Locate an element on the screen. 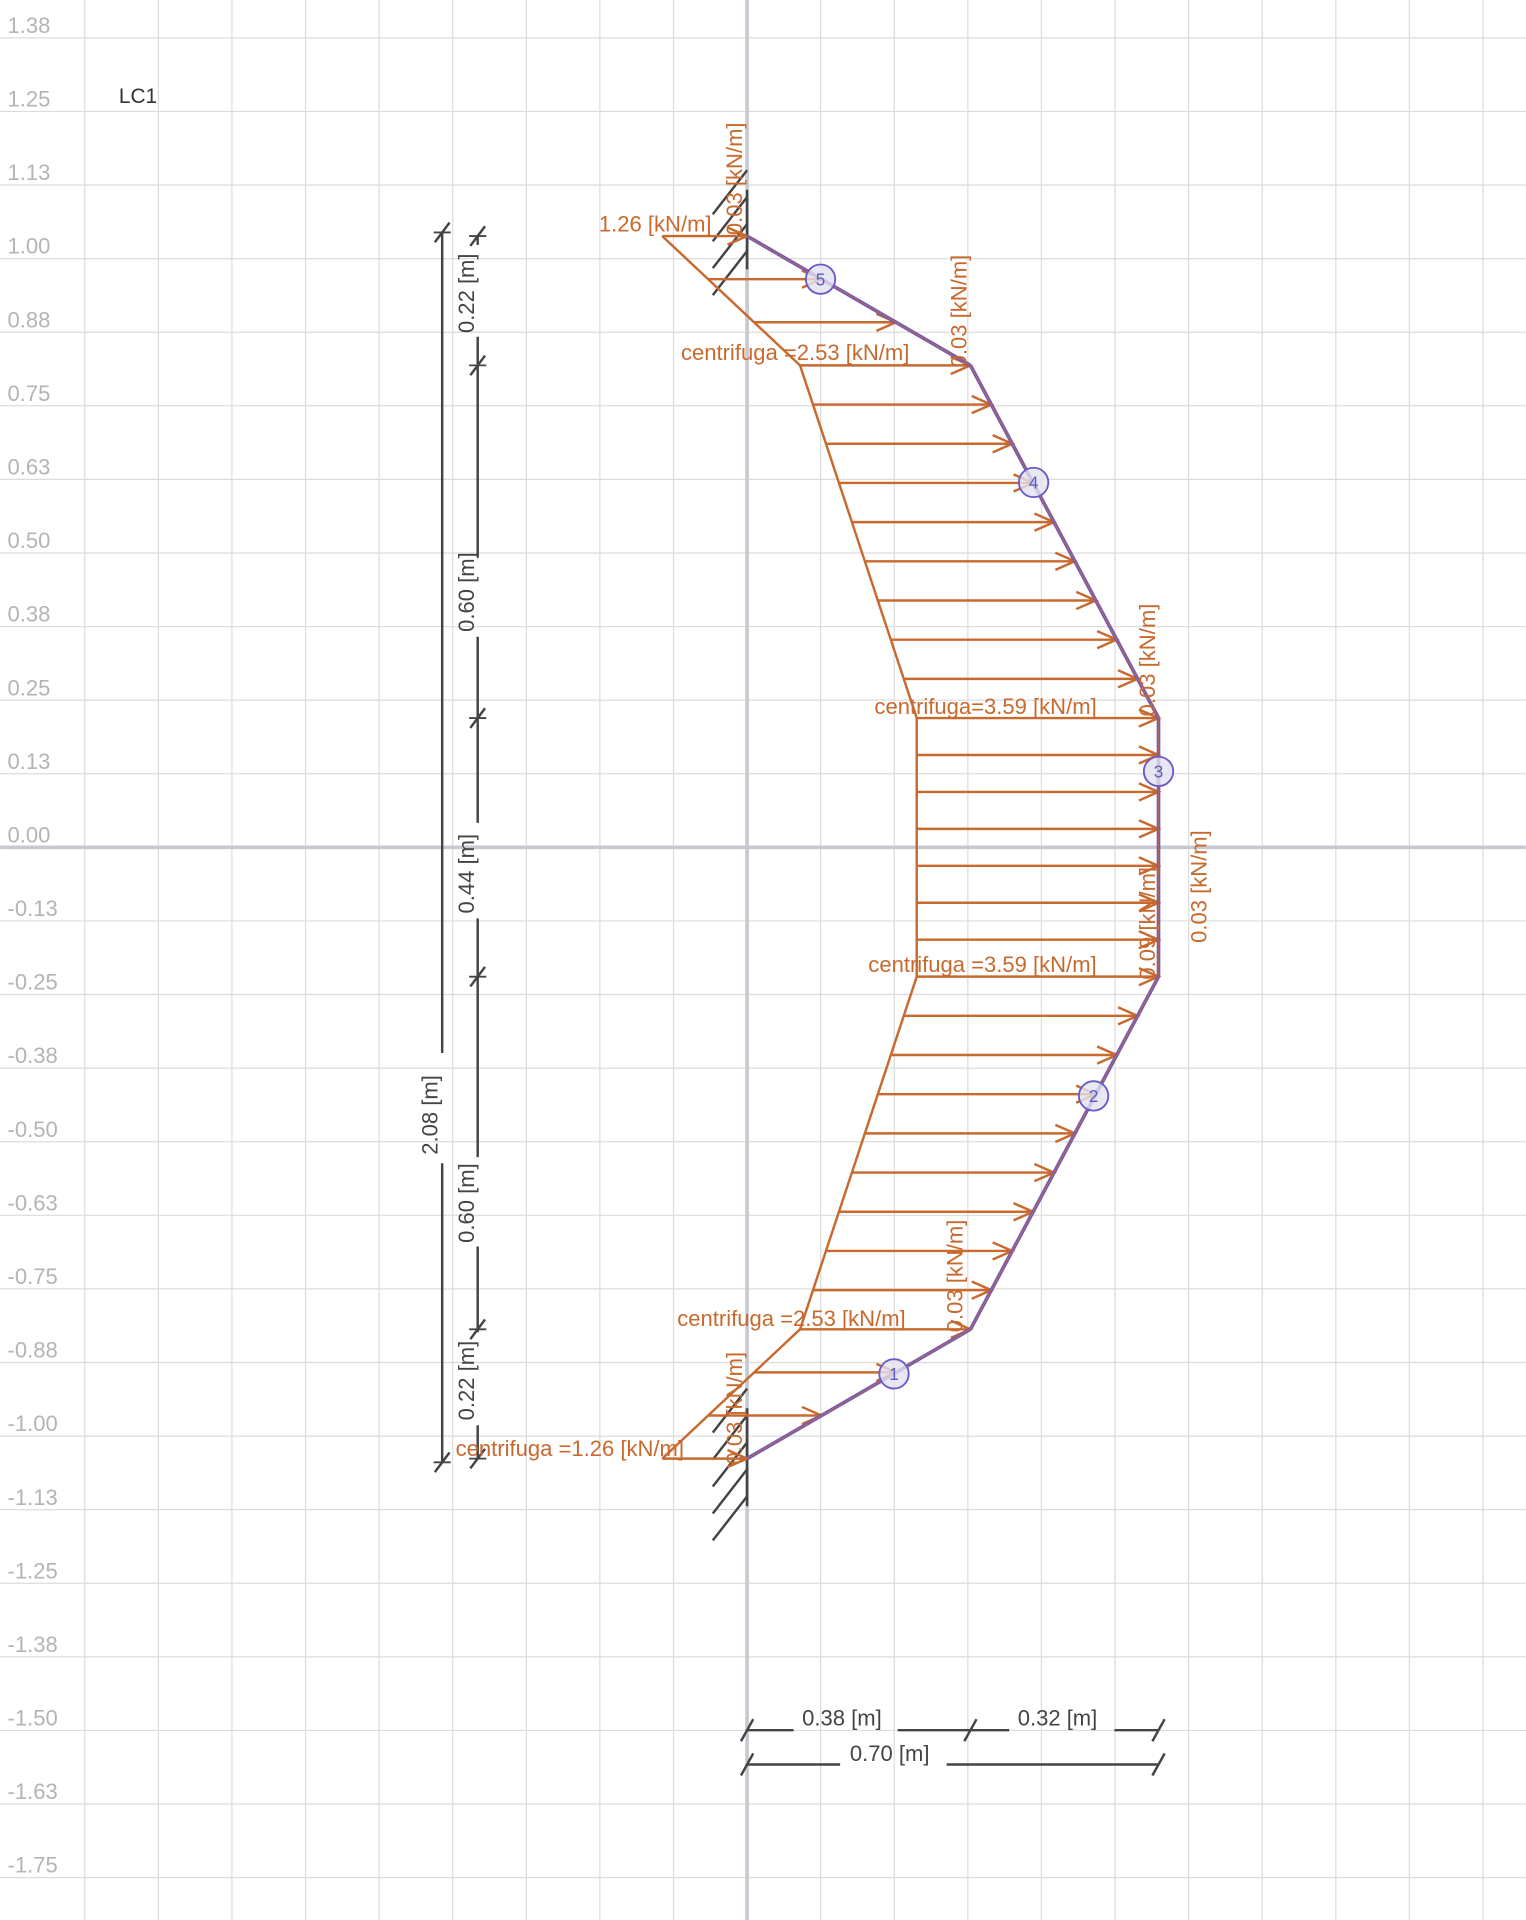 This screenshot has width=1526, height=1920. element-number: 2 is located at coordinates (1094, 1096).